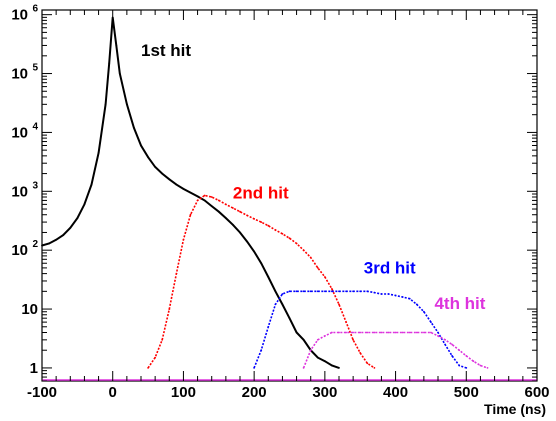 The image size is (556, 421). Describe the element at coordinates (459, 303) in the screenshot. I see `series-label-4: 4th hit` at that location.